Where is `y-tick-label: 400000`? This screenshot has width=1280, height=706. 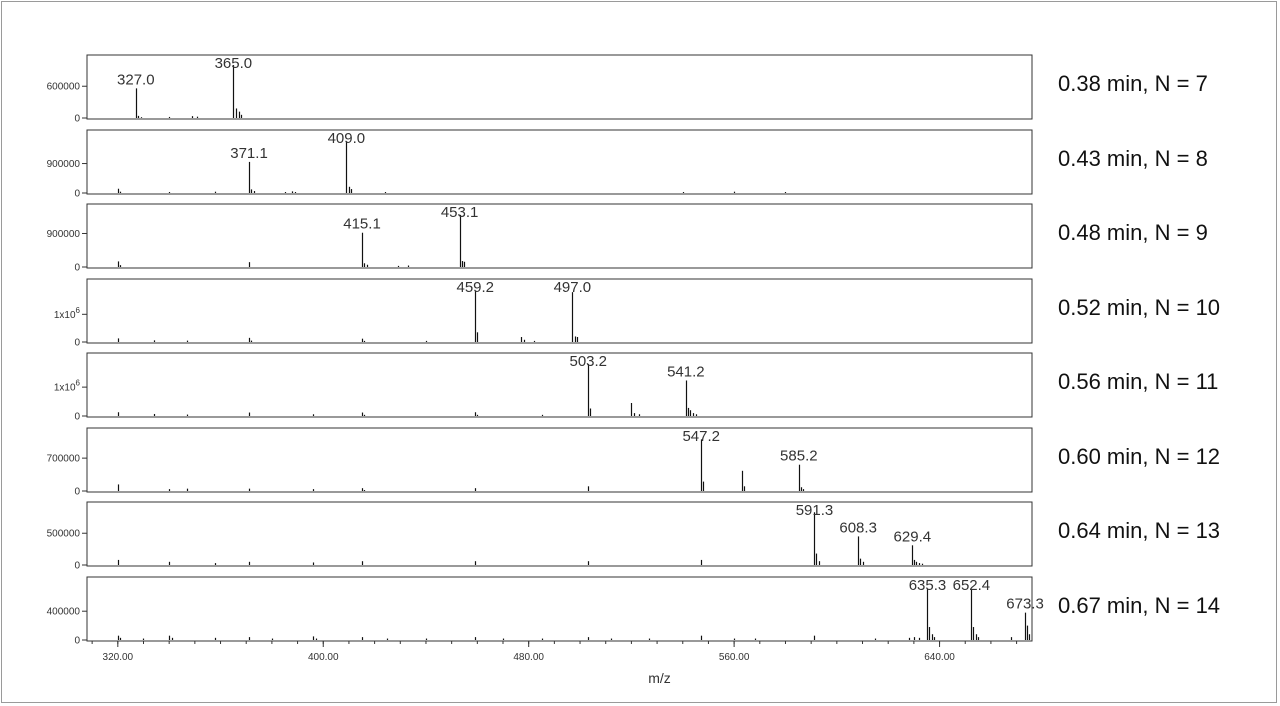 y-tick-label: 400000 is located at coordinates (64, 612).